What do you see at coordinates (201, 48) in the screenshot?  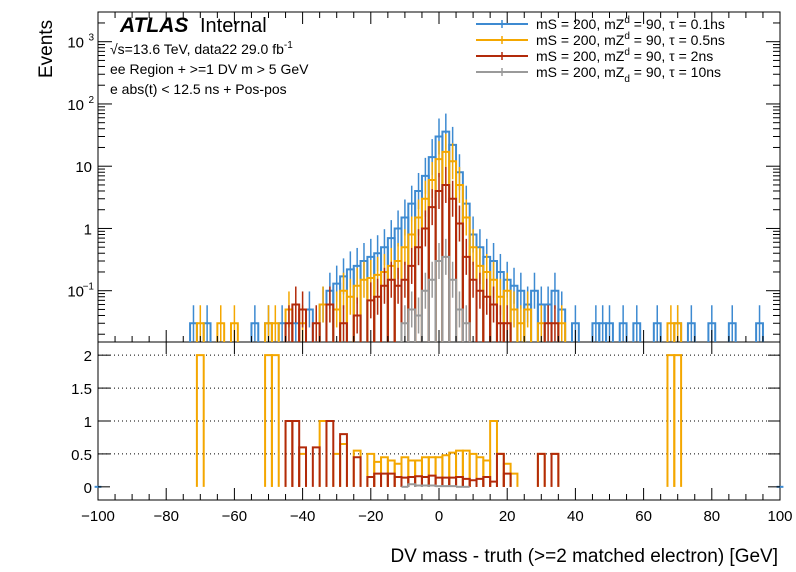 I see `energy-lumi-label: √s=13.6 TeV, data22 29.0 fb-1` at bounding box center [201, 48].